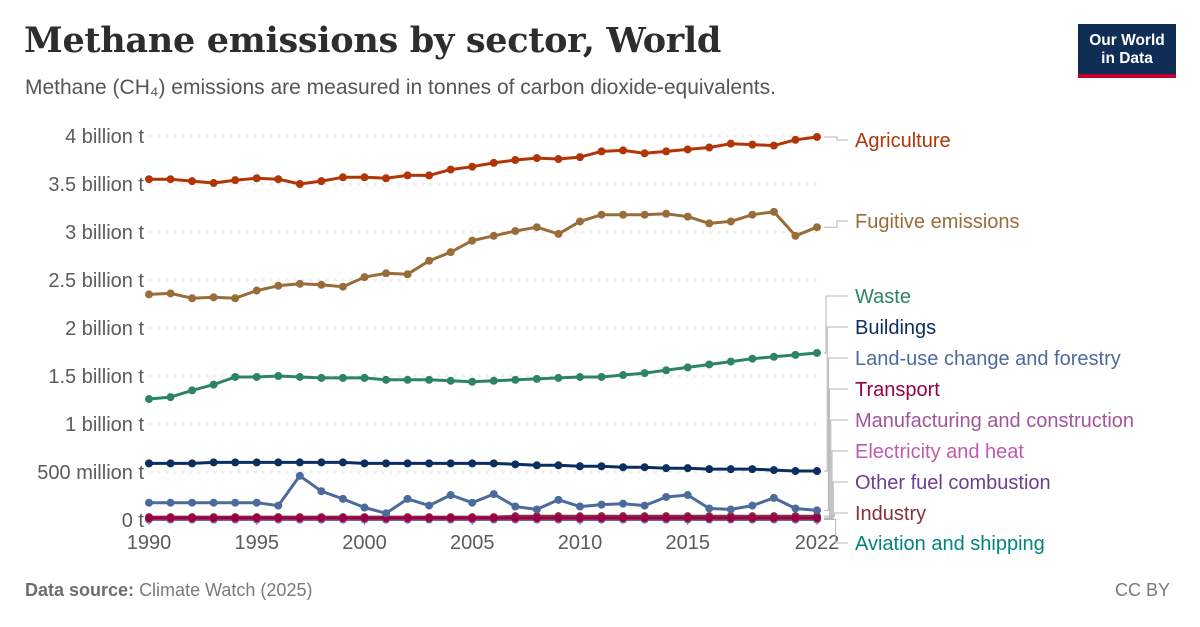 Image resolution: width=1200 pixels, height=627 pixels. What do you see at coordinates (994, 421) in the screenshot?
I see `legend-label: Manufacturing and construction` at bounding box center [994, 421].